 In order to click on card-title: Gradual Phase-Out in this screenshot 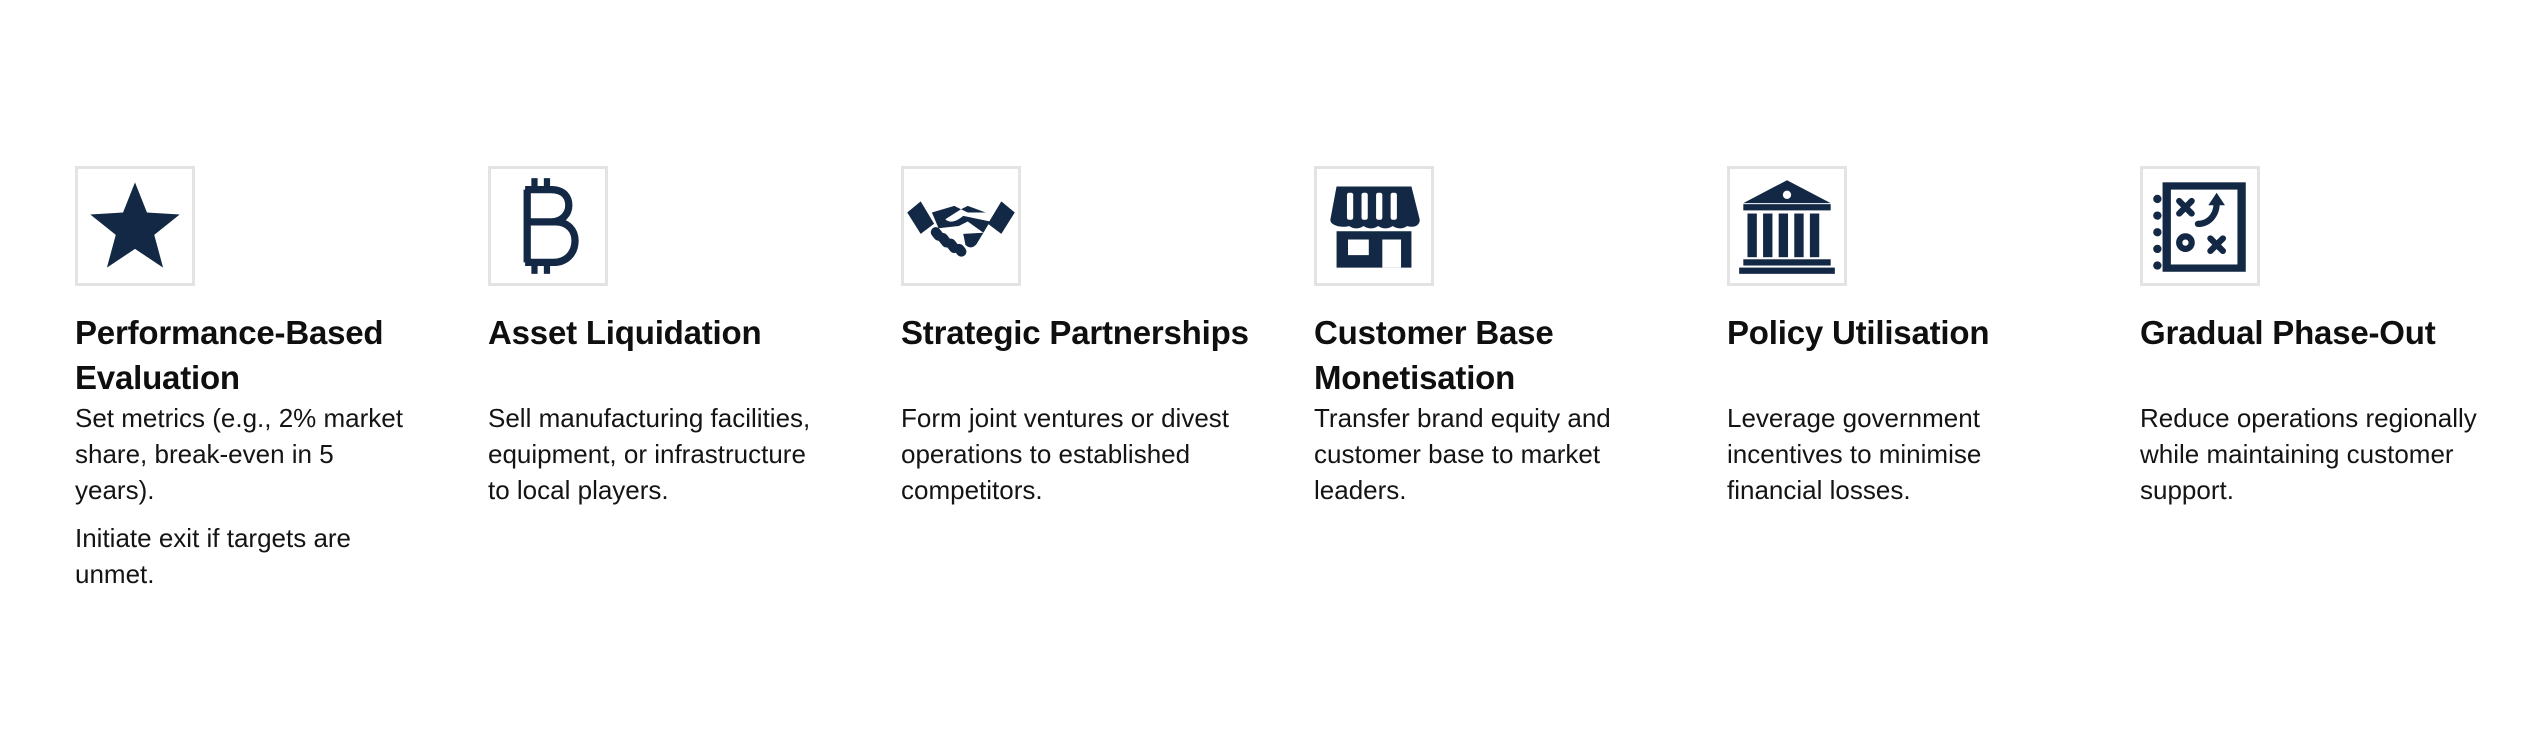, I will do `click(2288, 332)`.